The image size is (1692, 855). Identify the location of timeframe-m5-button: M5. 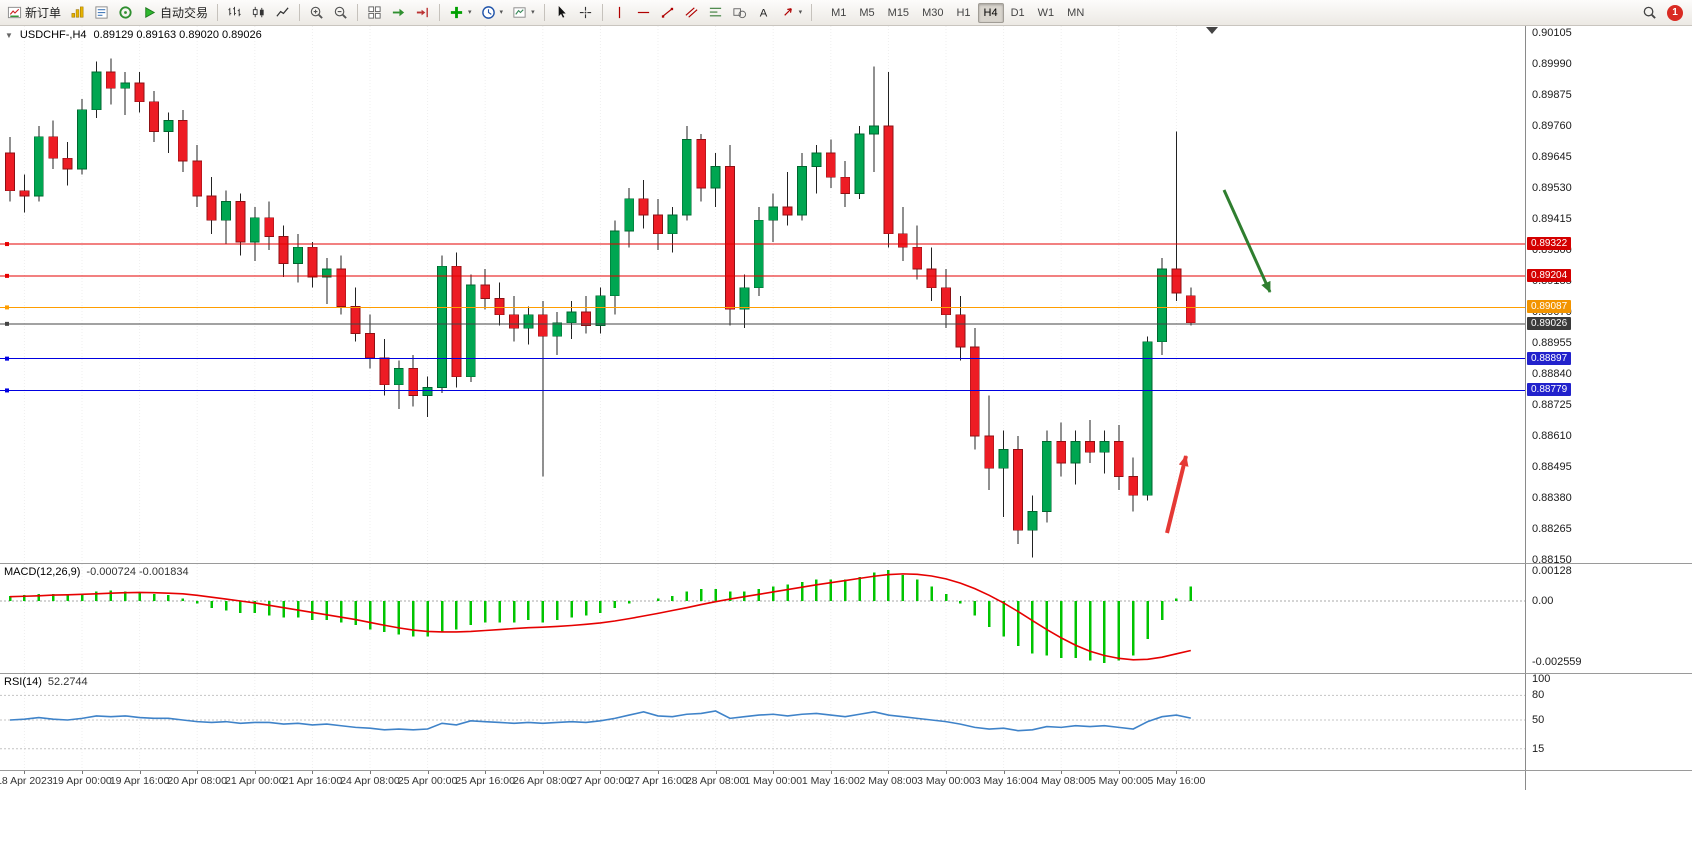
(866, 13).